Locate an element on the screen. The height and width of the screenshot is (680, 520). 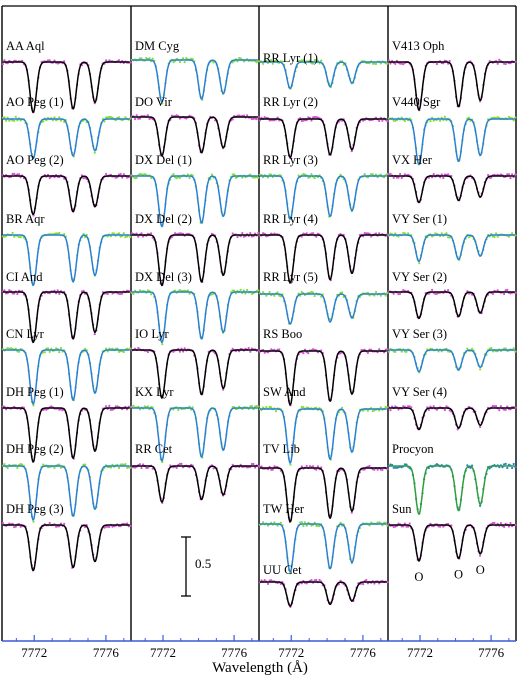
star-label: CN Lyr is located at coordinates (25, 334).